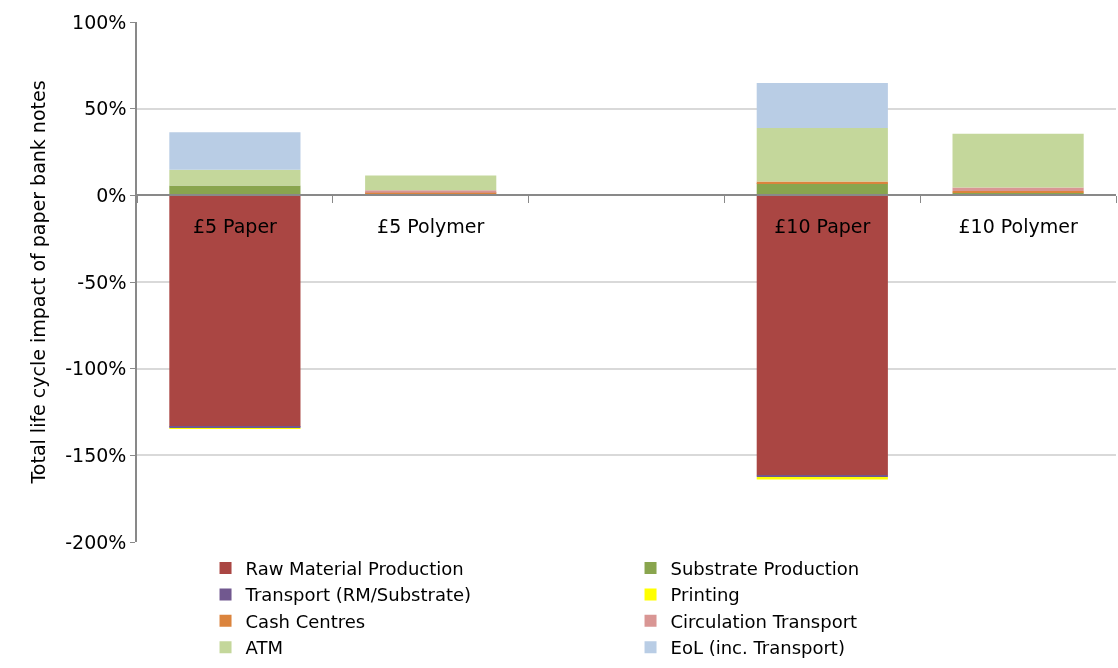 This screenshot has width=1118, height=668. Describe the element at coordinates (37, 282) in the screenshot. I see `y-axis-title: Total life cycle impact of paper bank notes` at that location.